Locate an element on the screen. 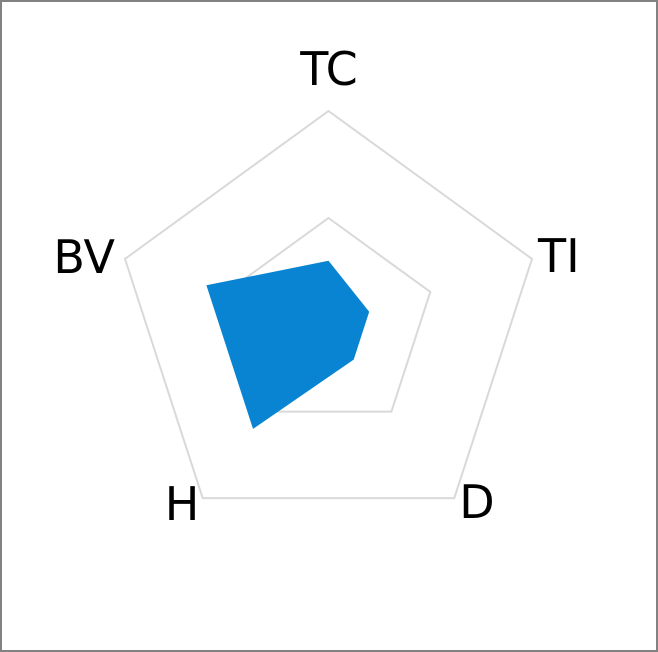  axis-label-bv: BV is located at coordinates (84, 257).